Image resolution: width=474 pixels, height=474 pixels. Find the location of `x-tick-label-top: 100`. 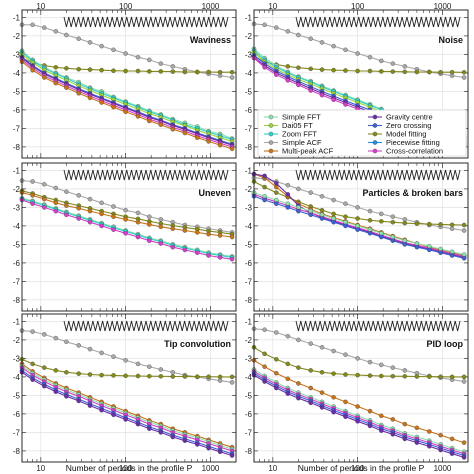

x-tick-label-top: 100 is located at coordinates (126, 6).